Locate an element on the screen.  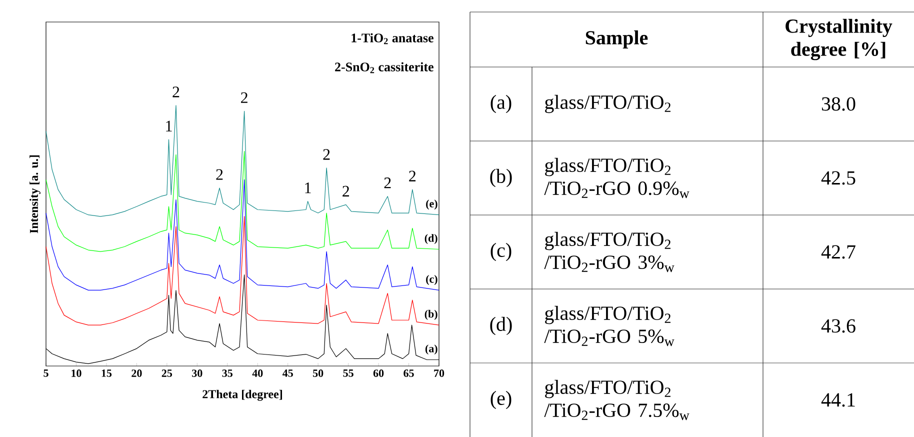
text: glass/FTO/TiO$_{2}$ /TiO$_{2}$-rGO 3%$_{w}$ is located at coordinates (609, 252).